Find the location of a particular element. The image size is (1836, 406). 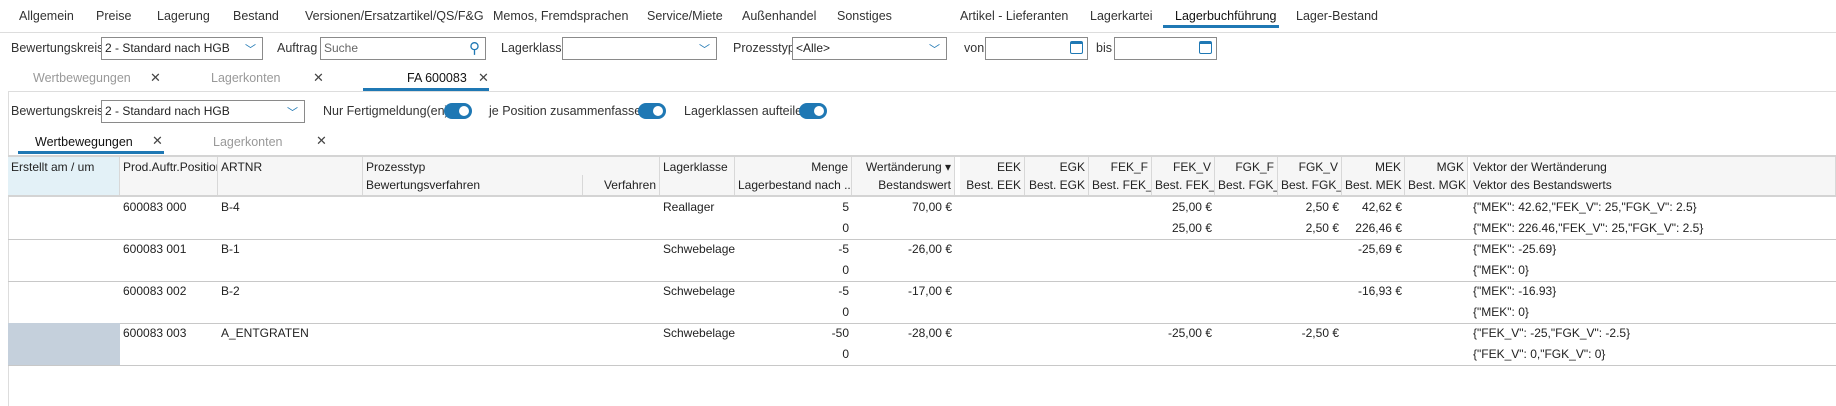

von-date-input is located at coordinates (1036, 48).